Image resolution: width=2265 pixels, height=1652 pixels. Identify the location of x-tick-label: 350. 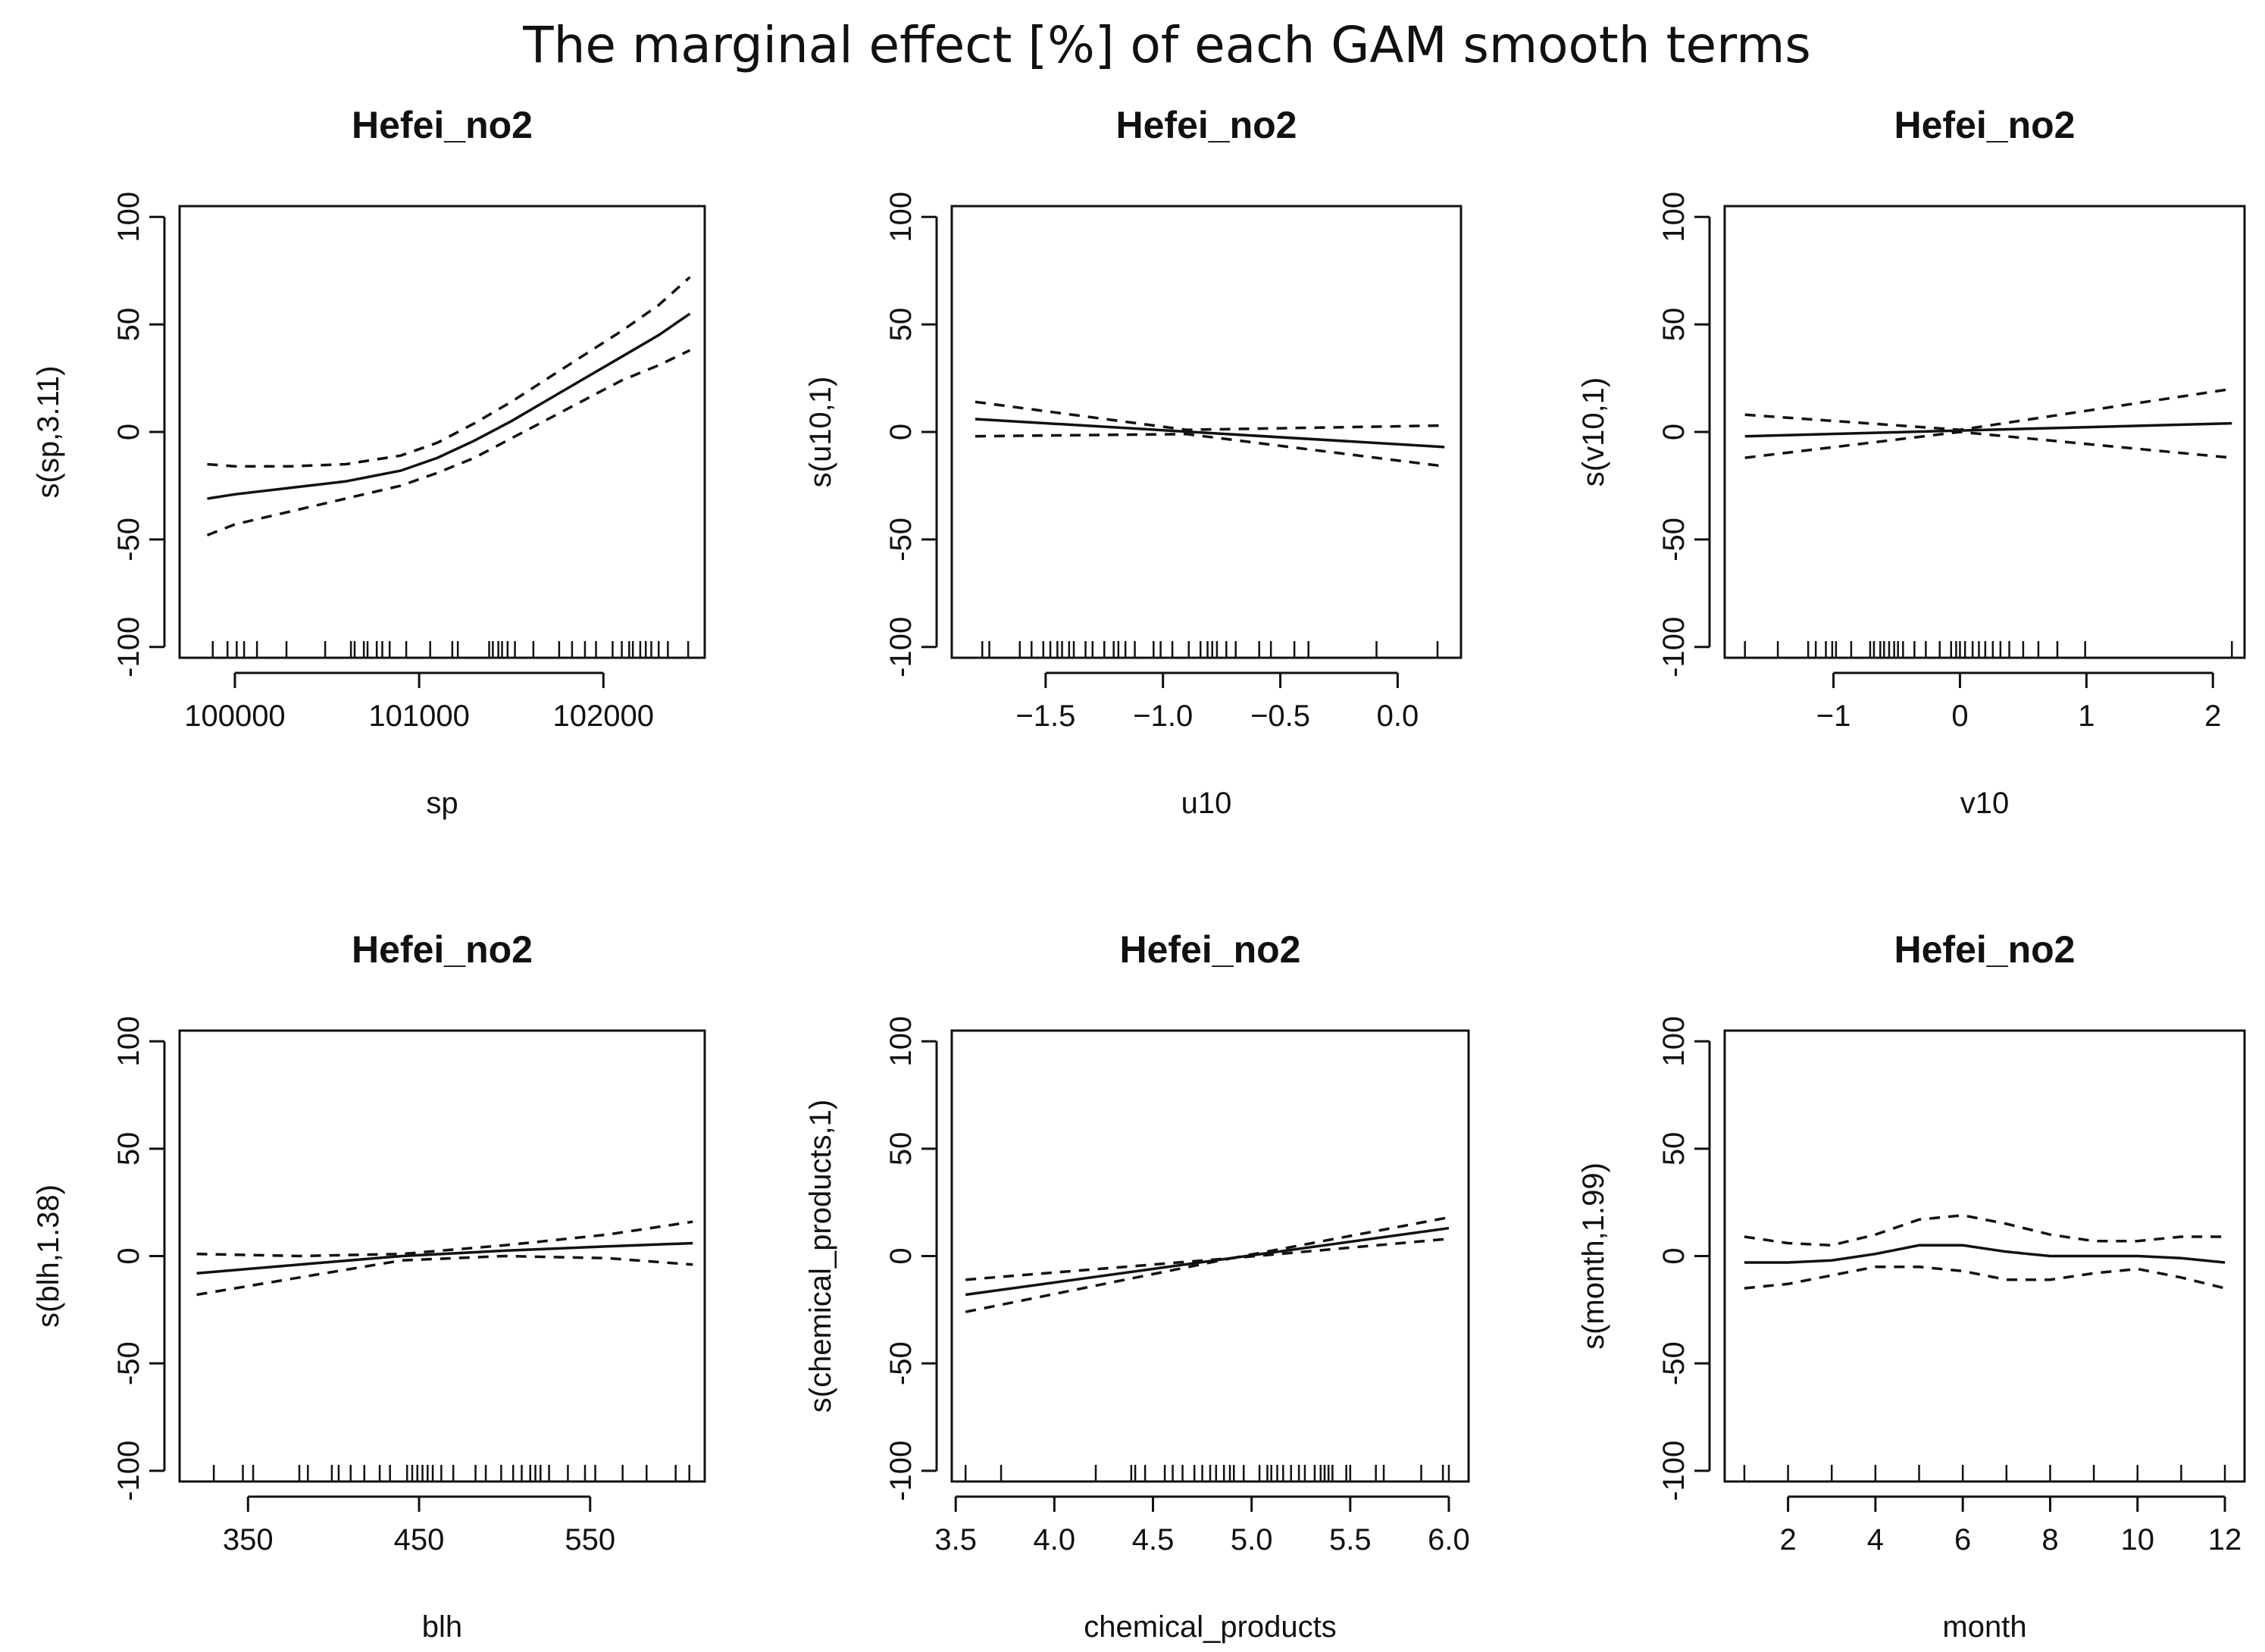
(248, 1540).